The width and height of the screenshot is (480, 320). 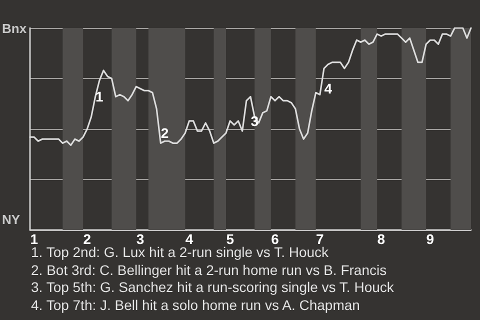 What do you see at coordinates (430, 239) in the screenshot?
I see `x-tick-label: 9` at bounding box center [430, 239].